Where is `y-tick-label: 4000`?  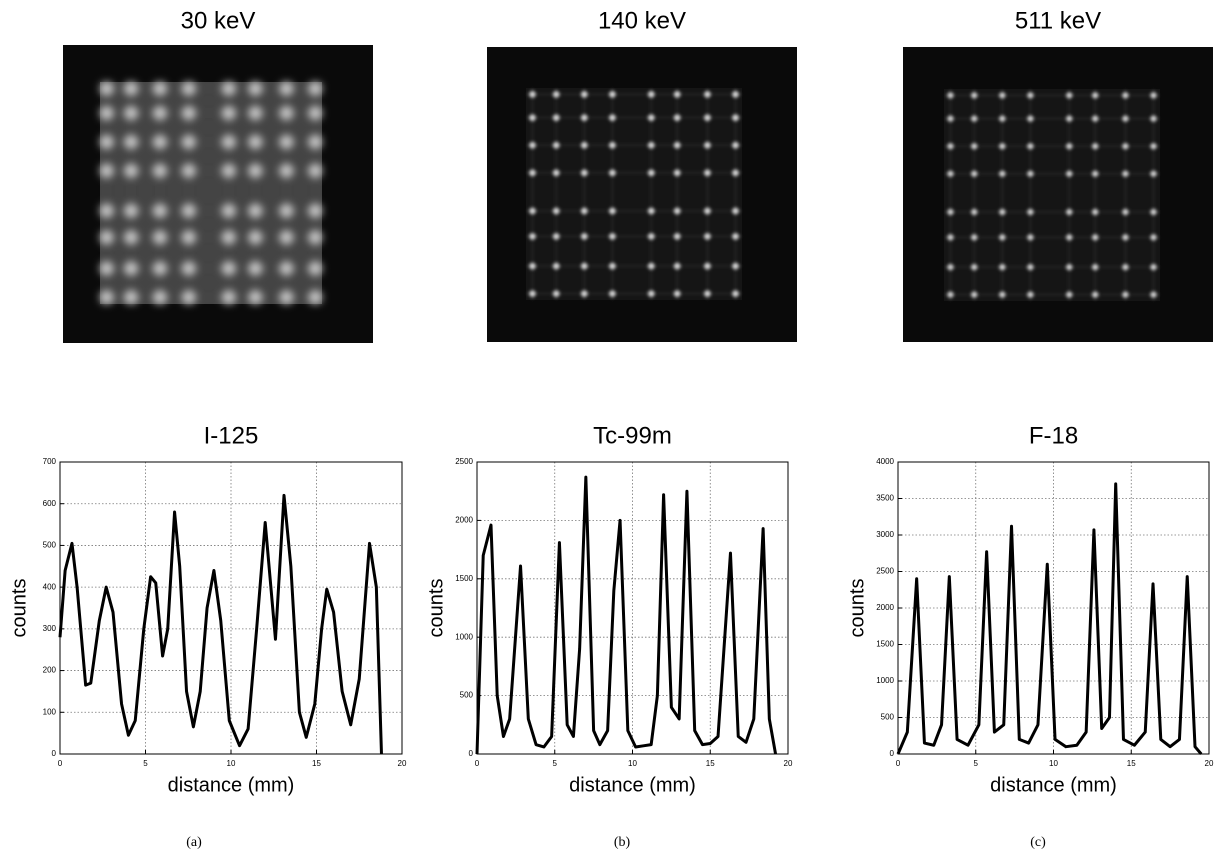 y-tick-label: 4000 is located at coordinates (885, 461).